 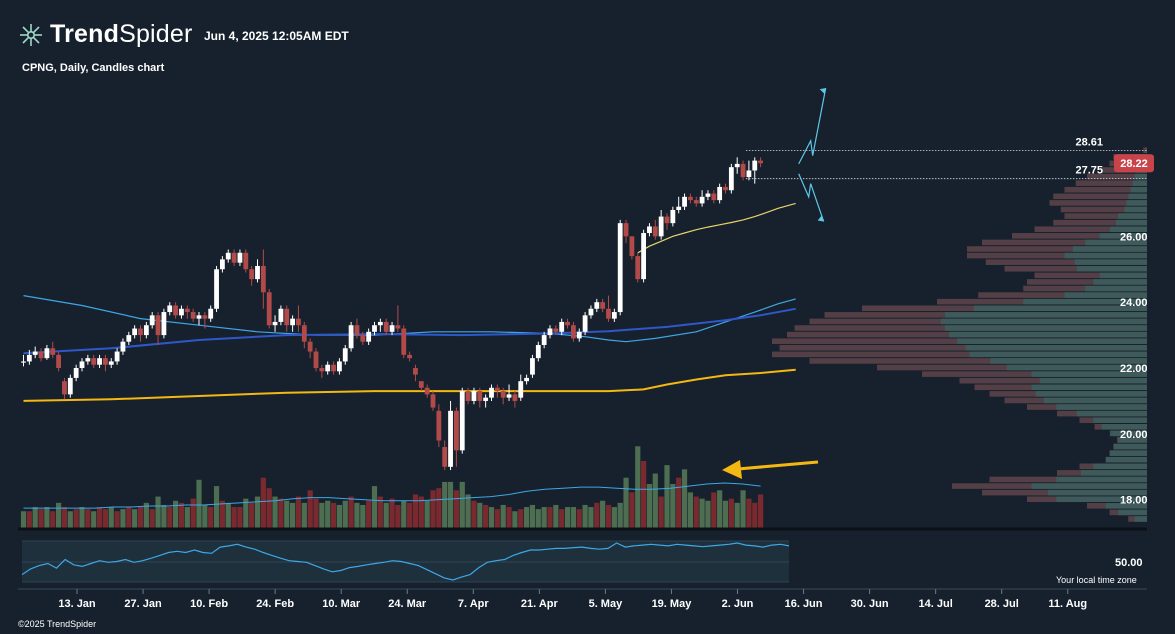 What do you see at coordinates (1089, 142) in the screenshot?
I see `price-level-label: 28.61` at bounding box center [1089, 142].